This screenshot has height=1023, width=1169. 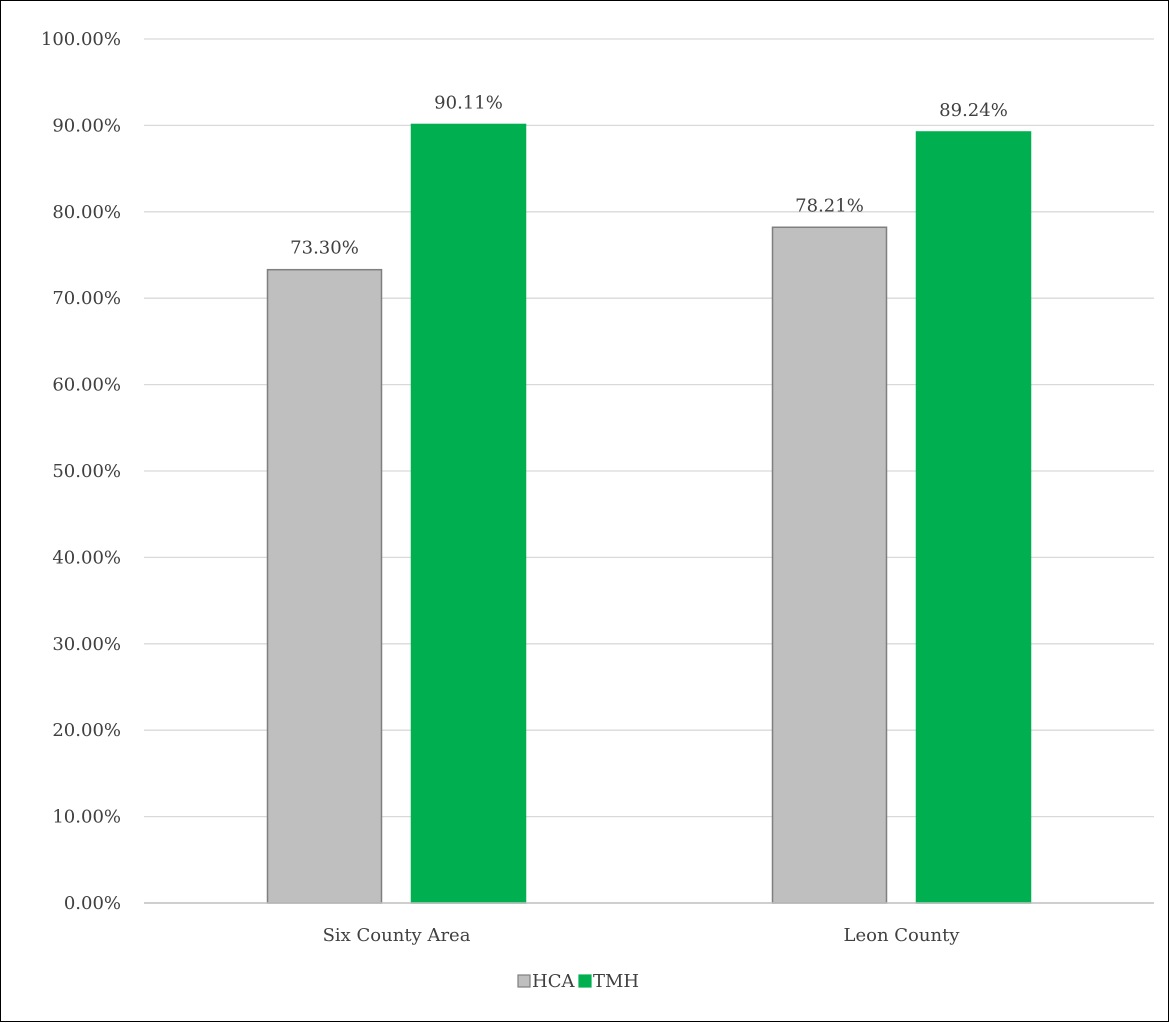 What do you see at coordinates (616, 981) in the screenshot?
I see `legend-label: TMH` at bounding box center [616, 981].